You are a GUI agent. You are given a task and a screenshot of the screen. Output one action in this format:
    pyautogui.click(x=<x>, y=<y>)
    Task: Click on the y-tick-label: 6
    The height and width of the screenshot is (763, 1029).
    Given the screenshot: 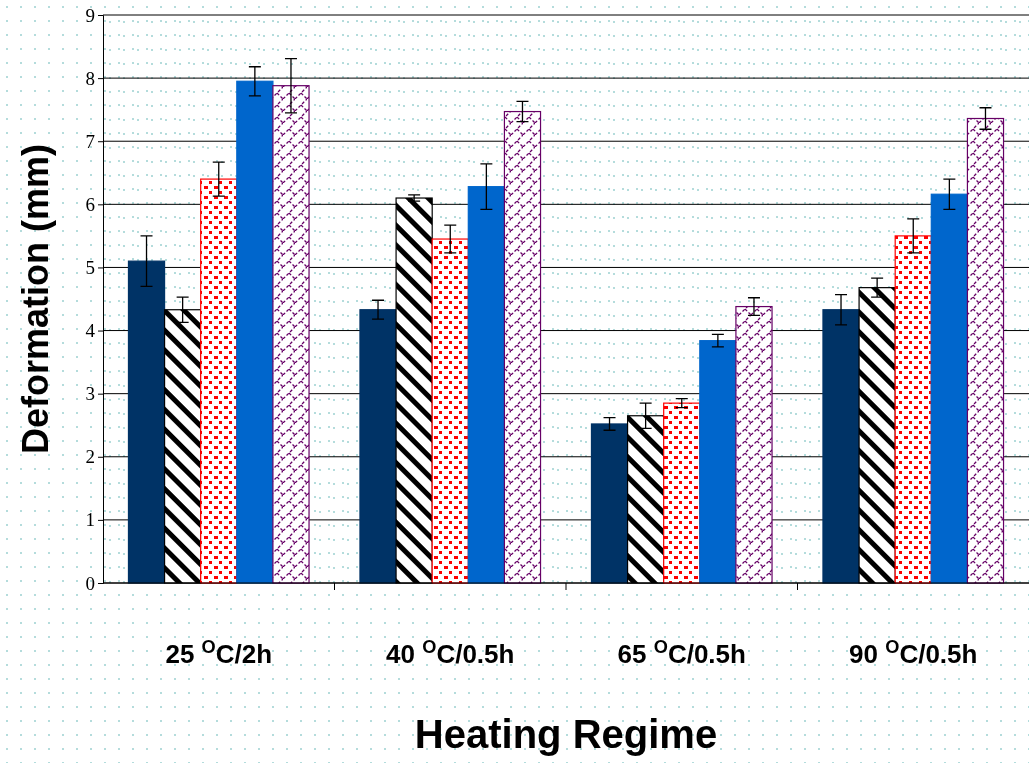 What is the action you would take?
    pyautogui.click(x=90, y=204)
    